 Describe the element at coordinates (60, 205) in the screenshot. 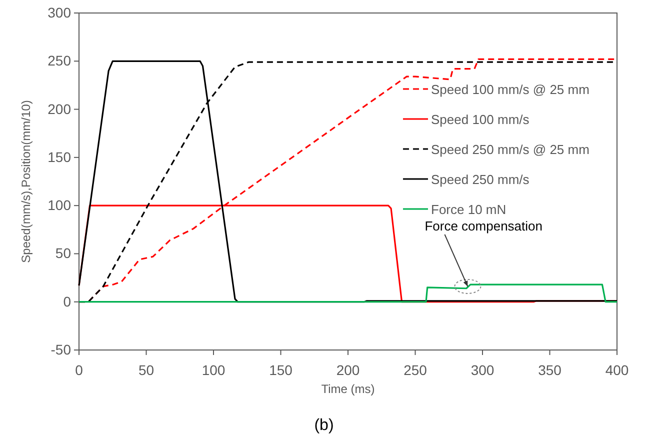

I see `y-tick-label: 100` at that location.